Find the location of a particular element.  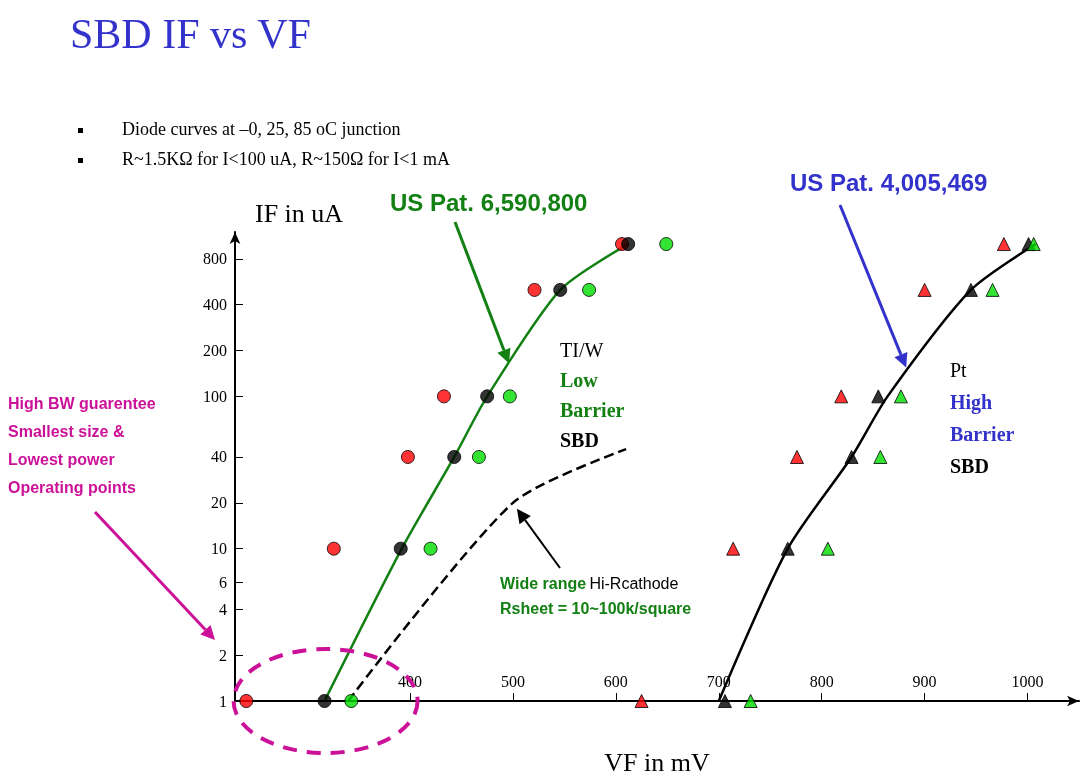

y-tick-label: 4 is located at coordinates (223, 609).